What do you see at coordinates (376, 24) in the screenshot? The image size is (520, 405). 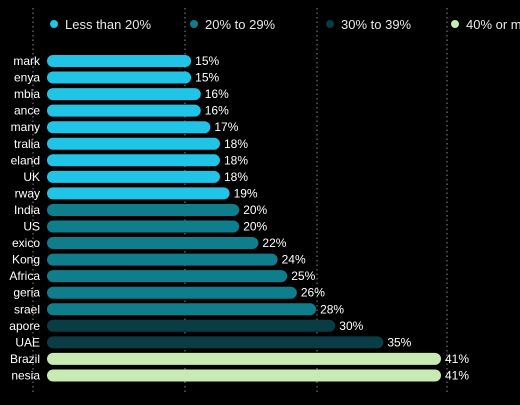 I see `legend-label: 30% to 39%` at bounding box center [376, 24].